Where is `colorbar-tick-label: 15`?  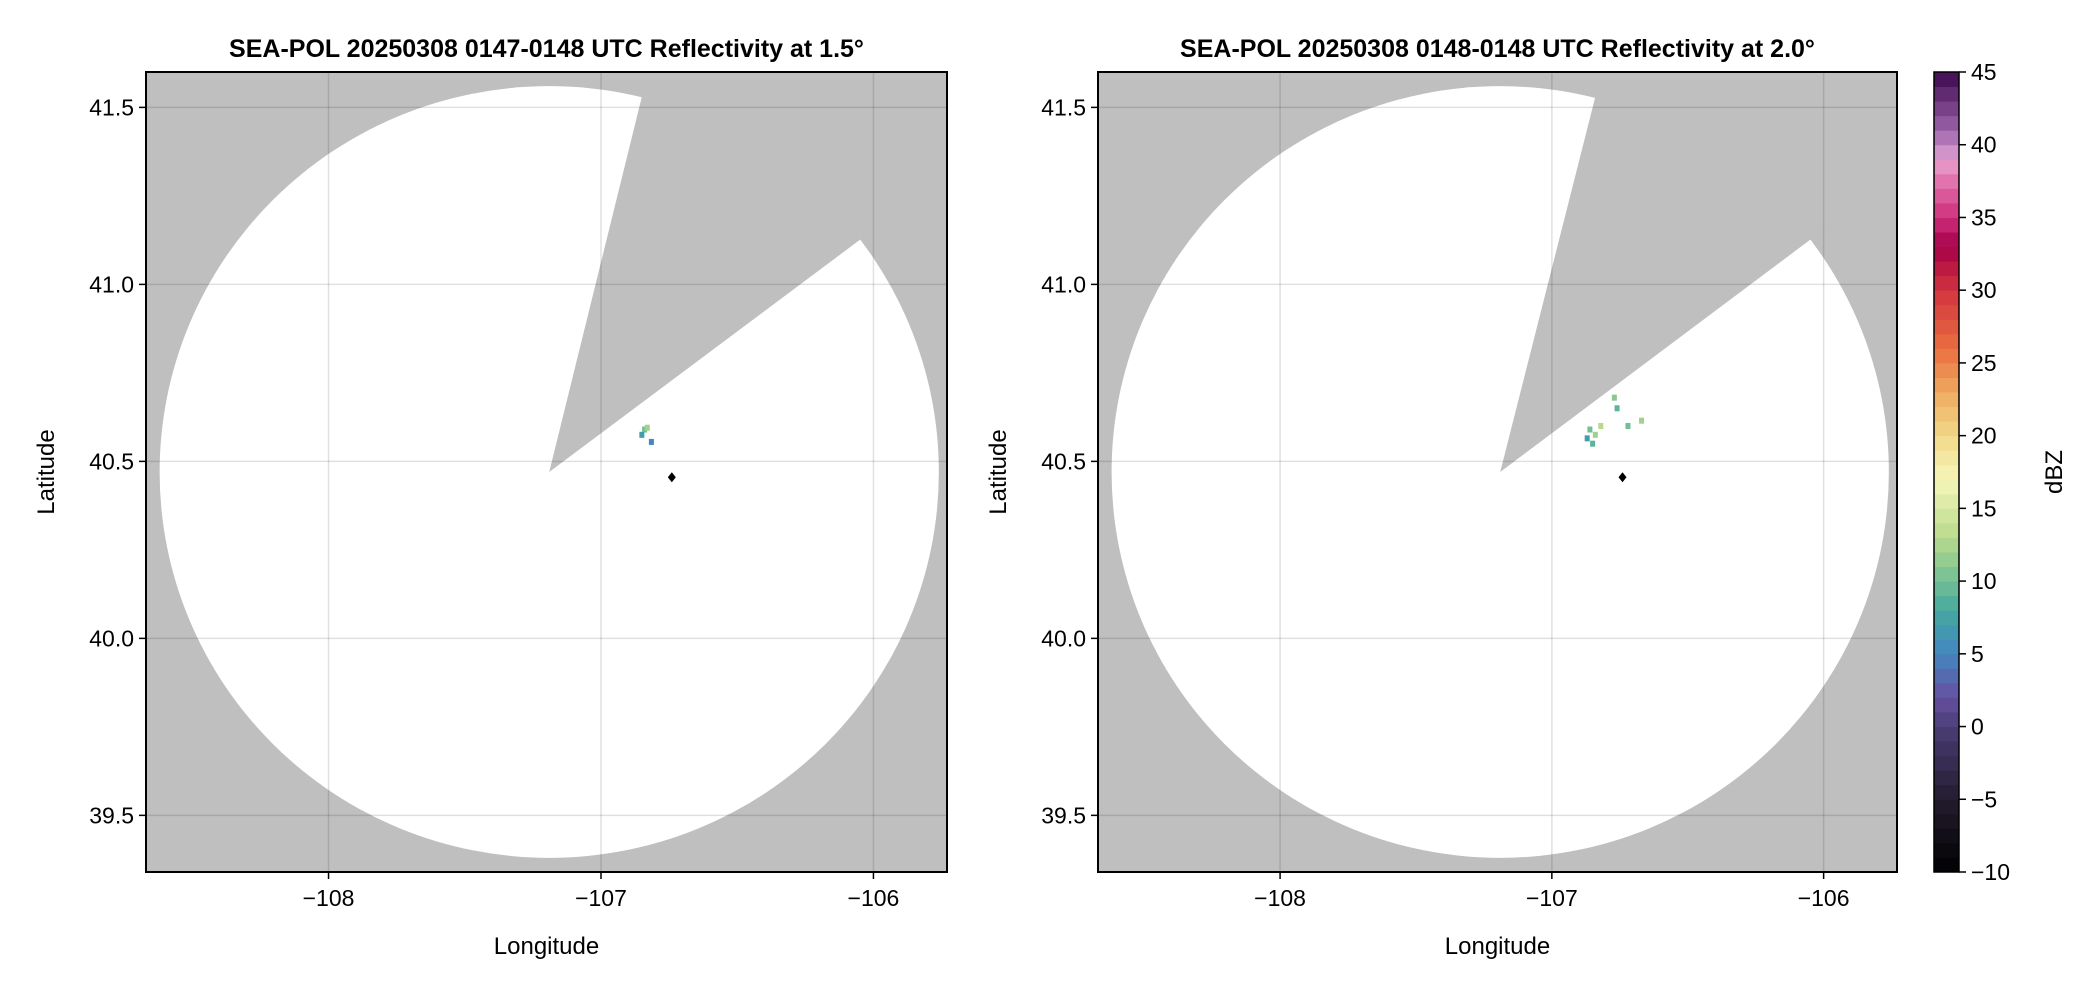 colorbar-tick-label: 15 is located at coordinates (1984, 508).